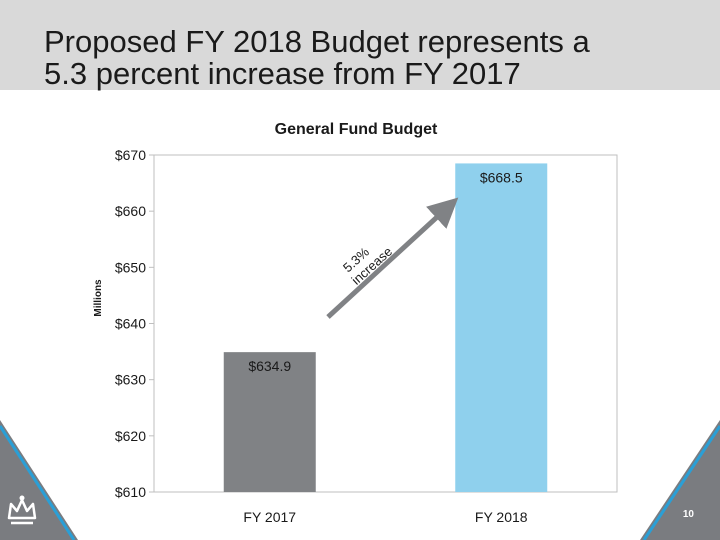  What do you see at coordinates (269, 517) in the screenshot?
I see `x-tick-label: FY 2017` at bounding box center [269, 517].